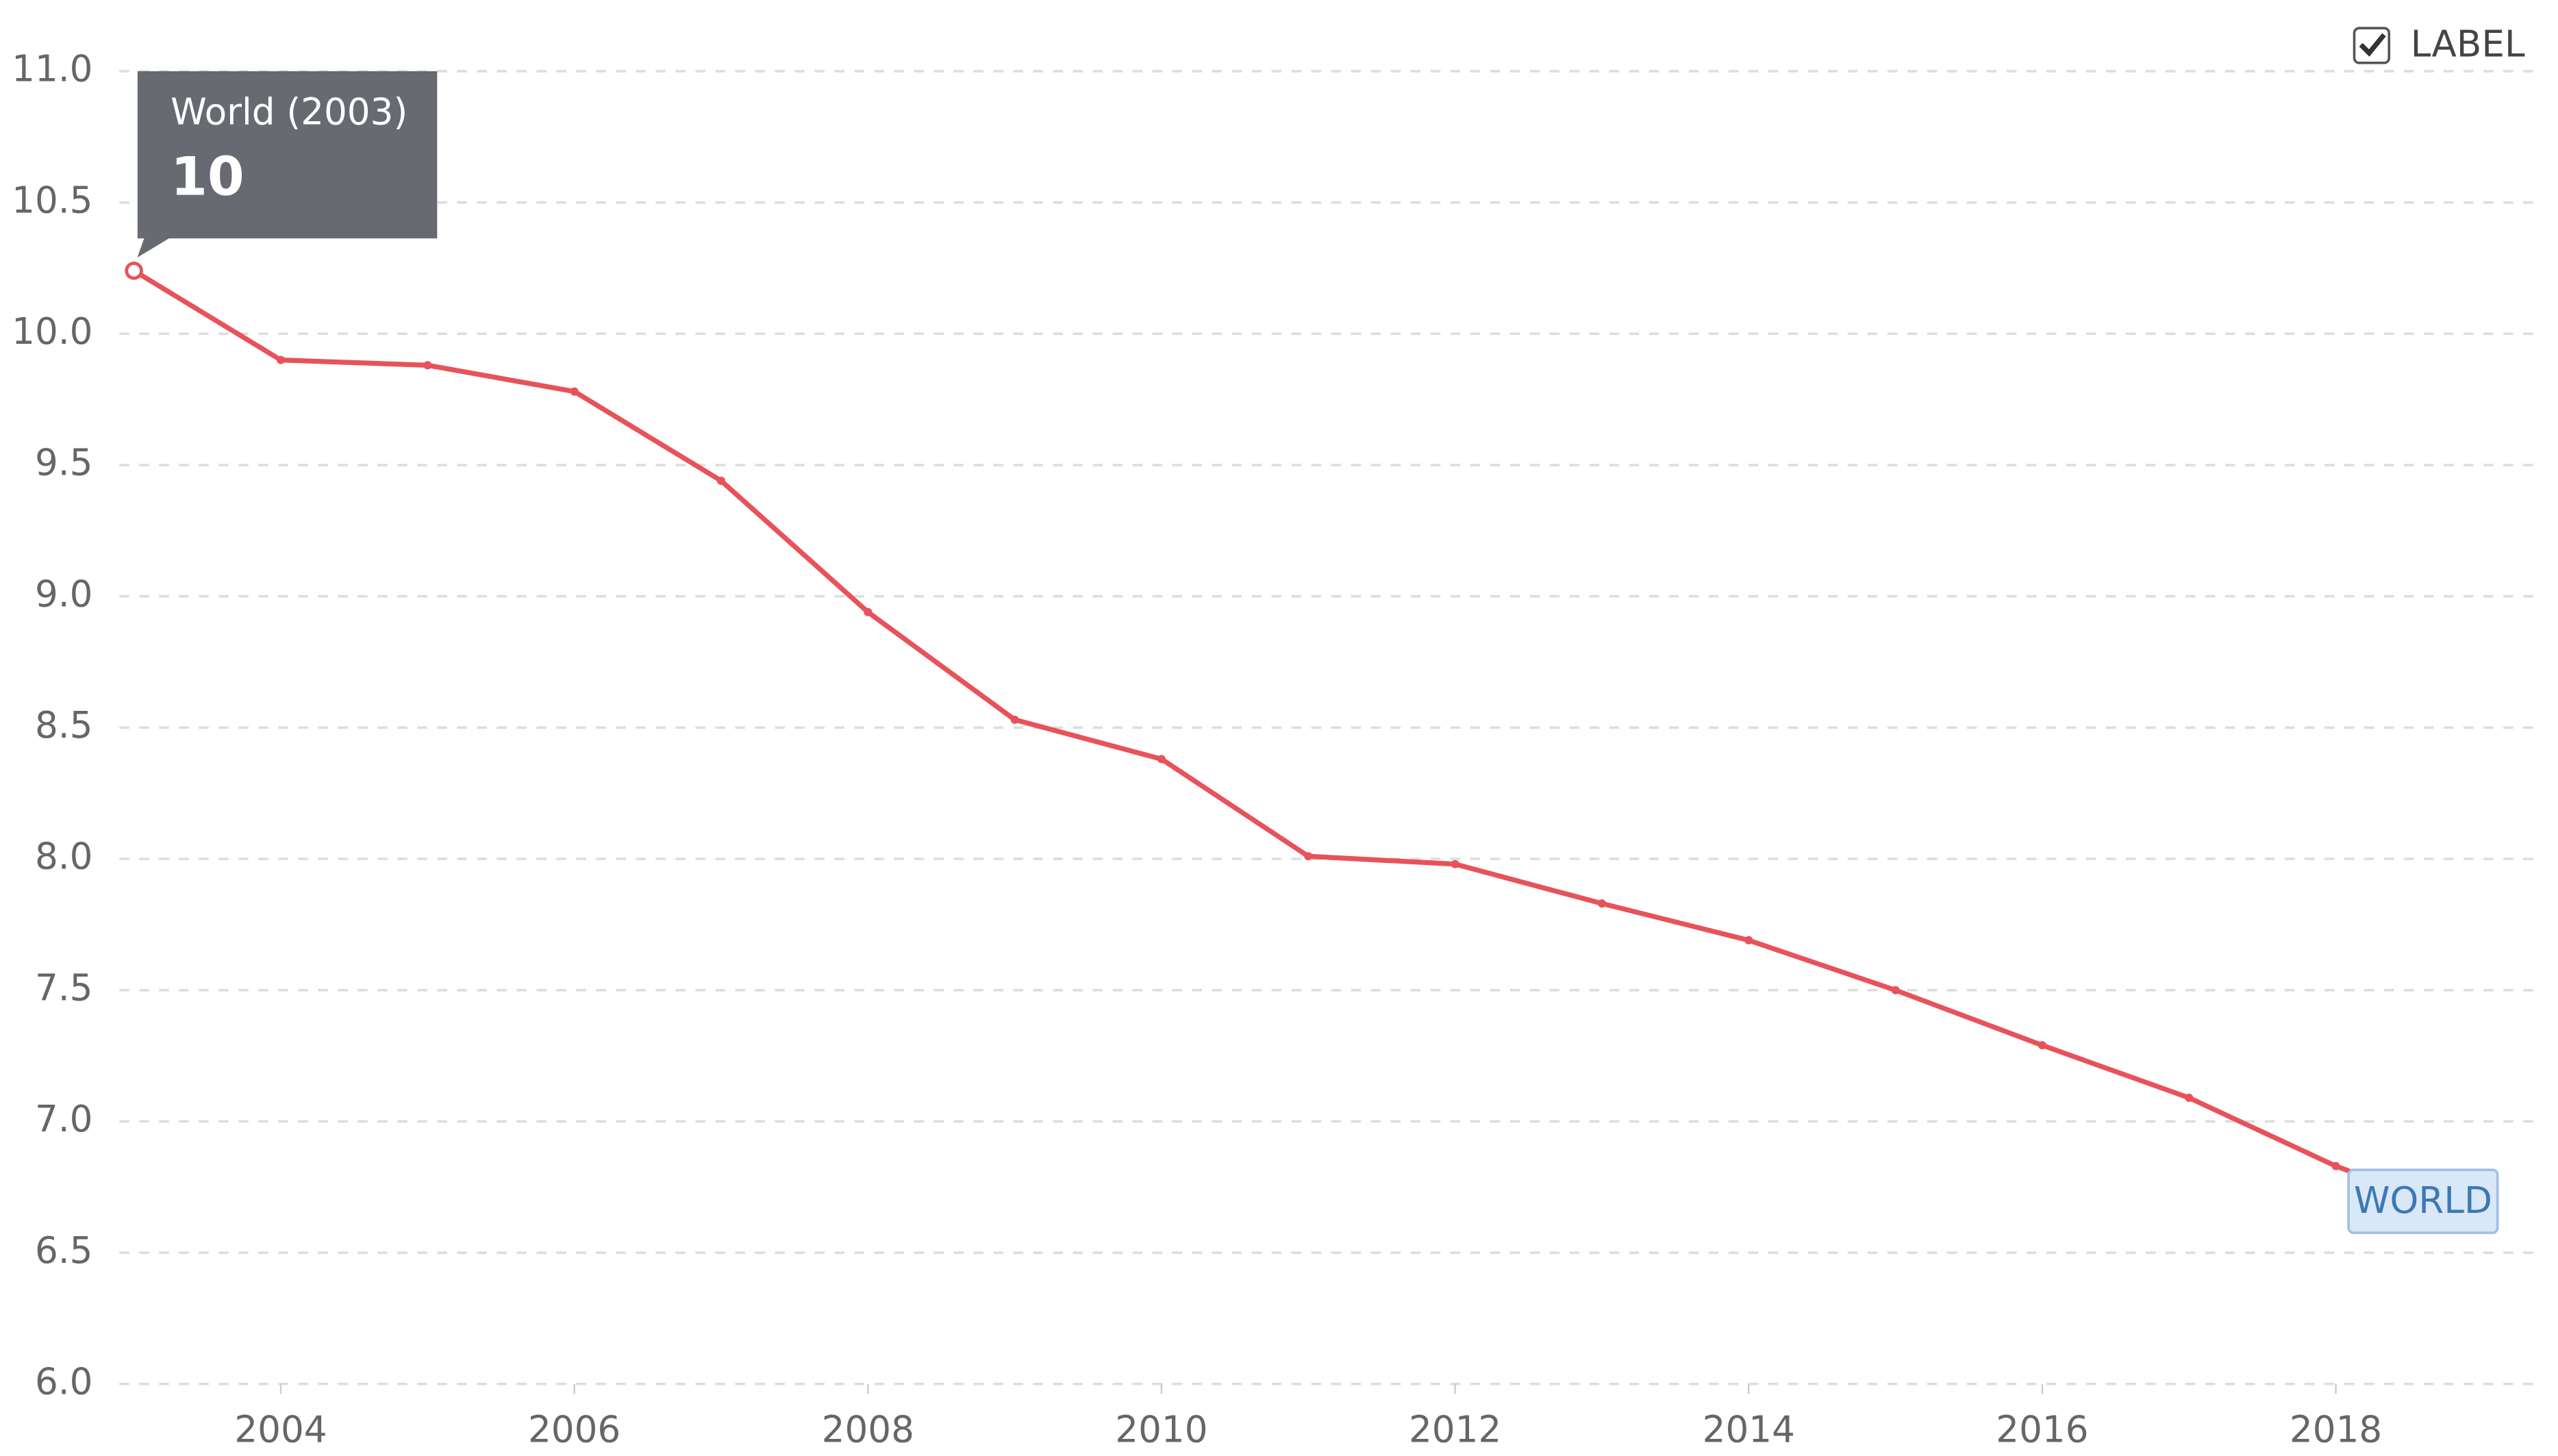  Describe the element at coordinates (52, 200) in the screenshot. I see `y-tick-label: 10.5` at that location.